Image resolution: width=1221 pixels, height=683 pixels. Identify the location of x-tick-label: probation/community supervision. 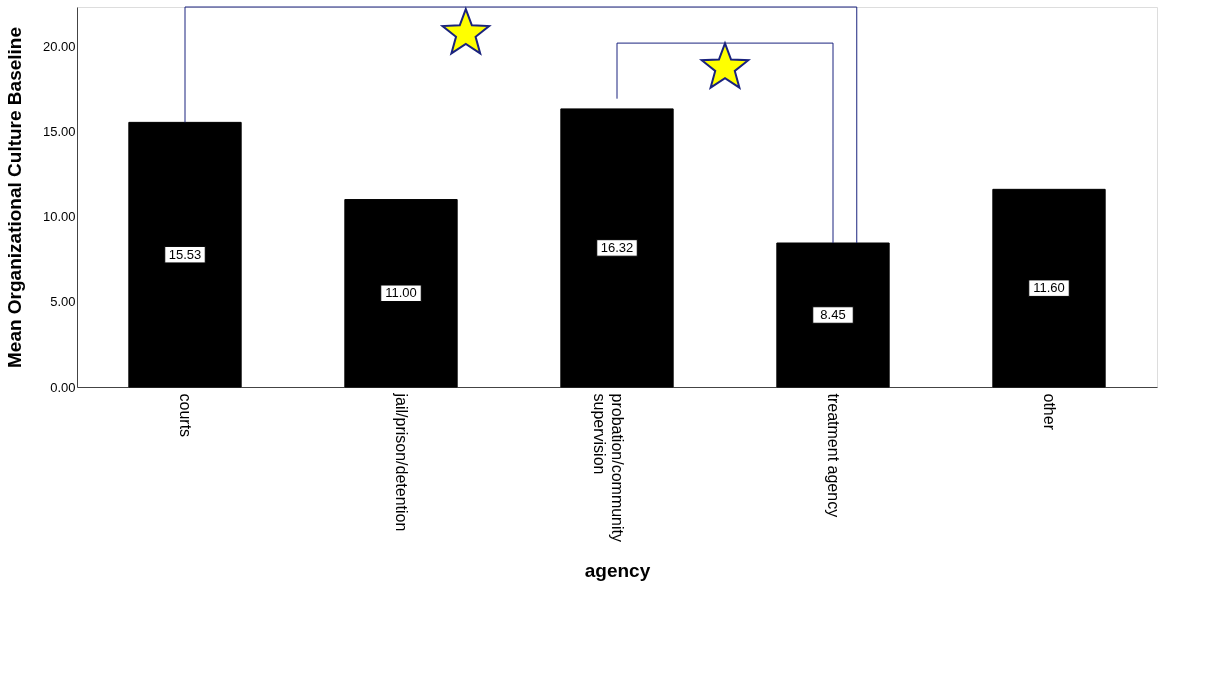
(608, 468).